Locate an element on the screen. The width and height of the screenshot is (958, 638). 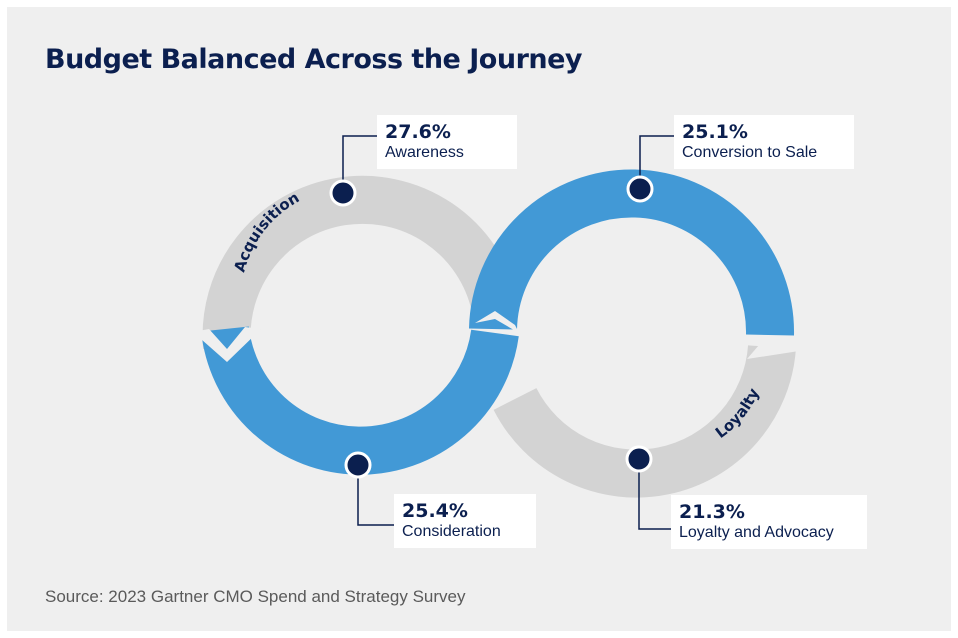
consideration-callout: 25.4% Consideration is located at coordinates (465, 521).